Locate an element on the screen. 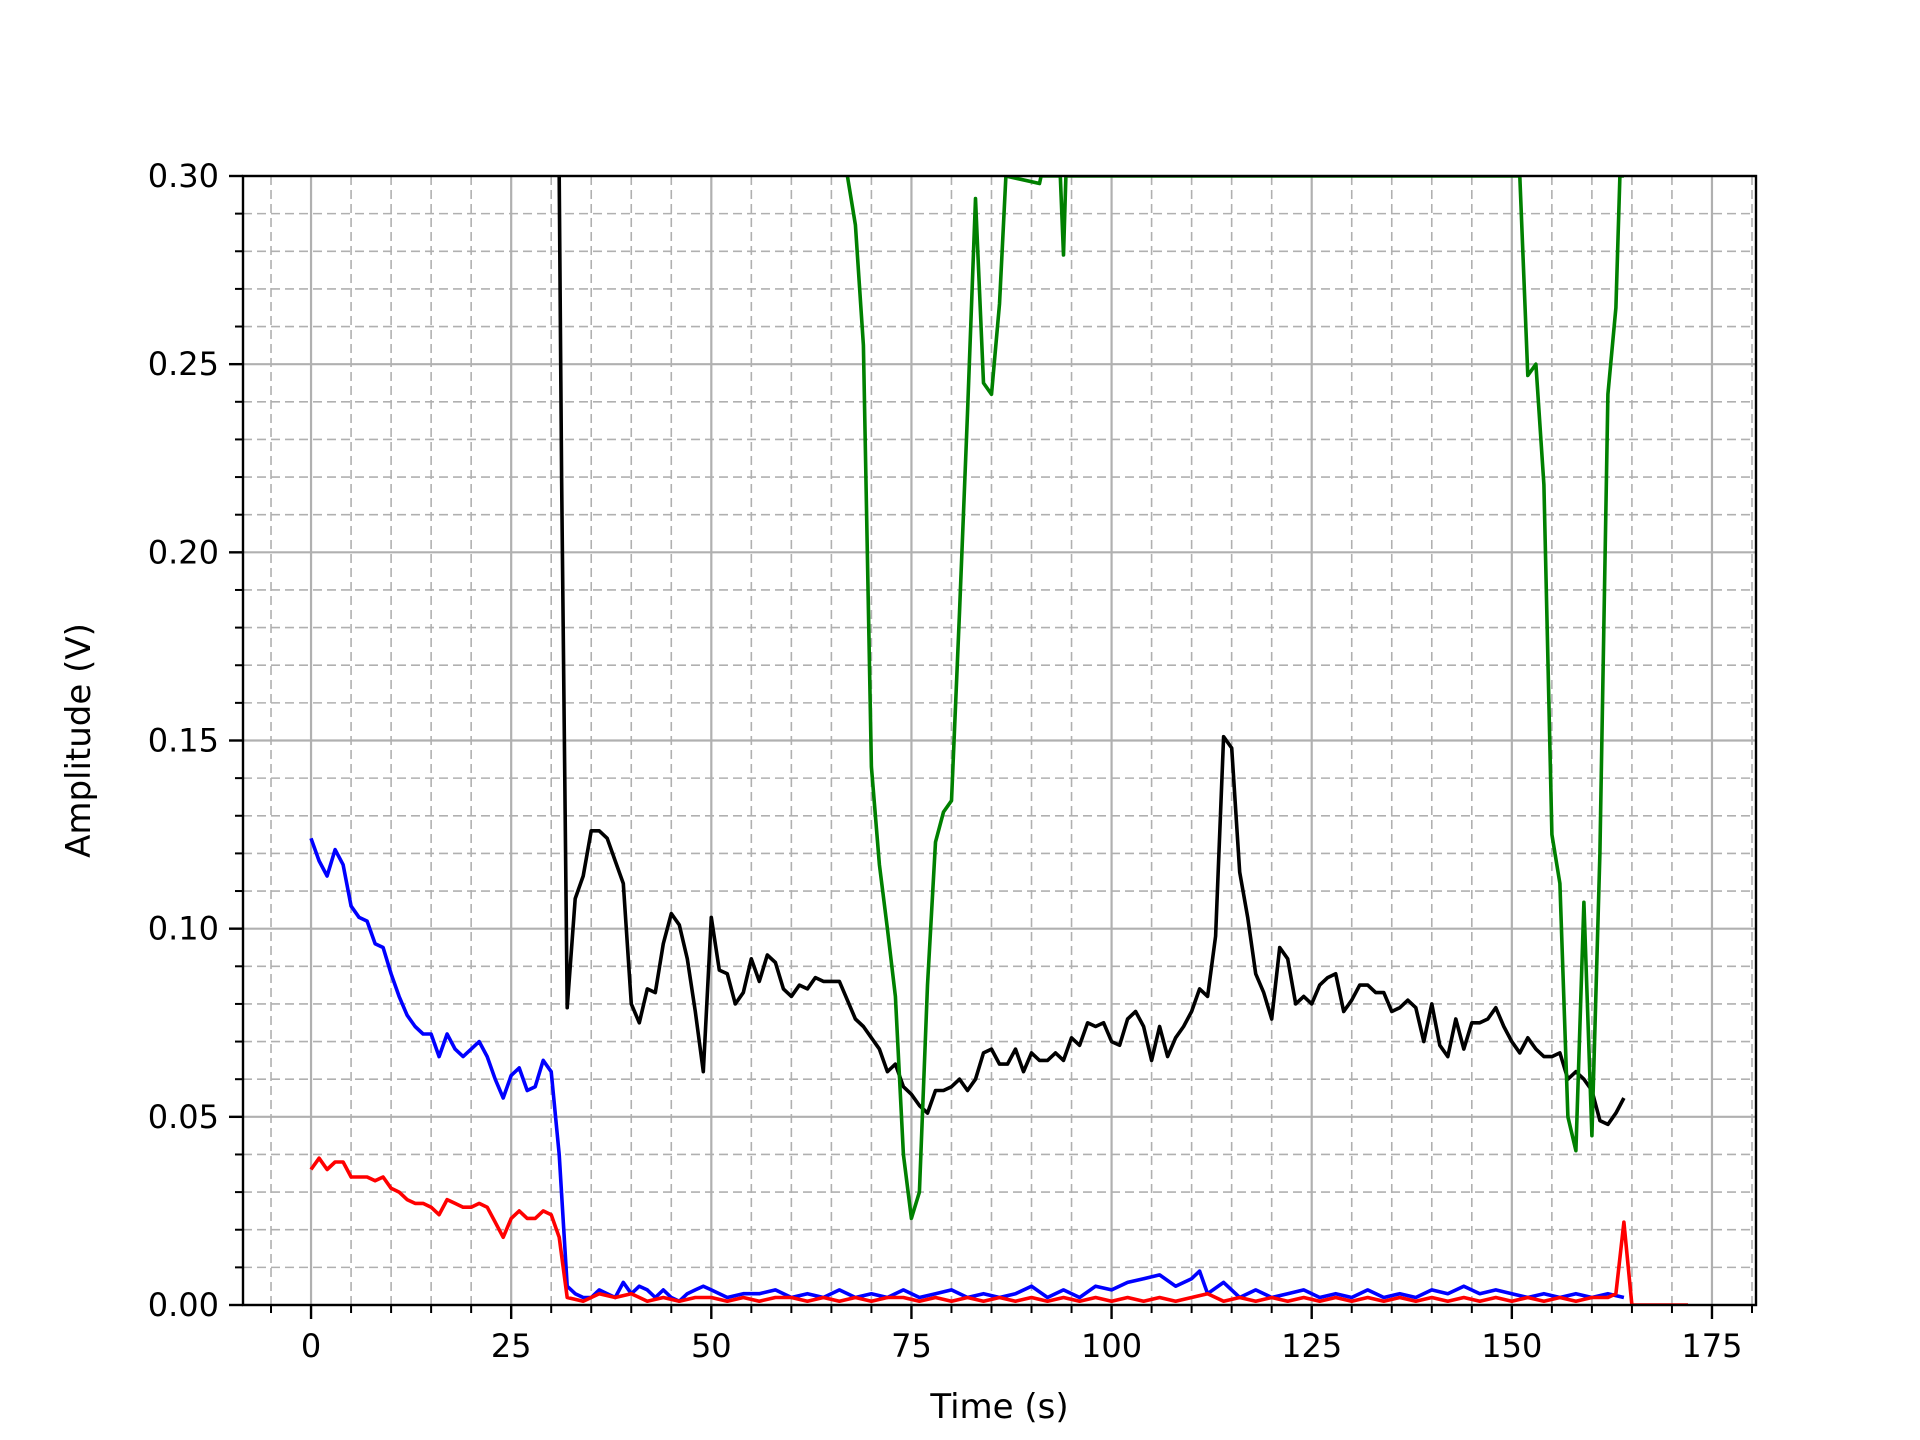 The height and width of the screenshot is (1440, 1920). y-tick-label: 0.30 is located at coordinates (183, 176).